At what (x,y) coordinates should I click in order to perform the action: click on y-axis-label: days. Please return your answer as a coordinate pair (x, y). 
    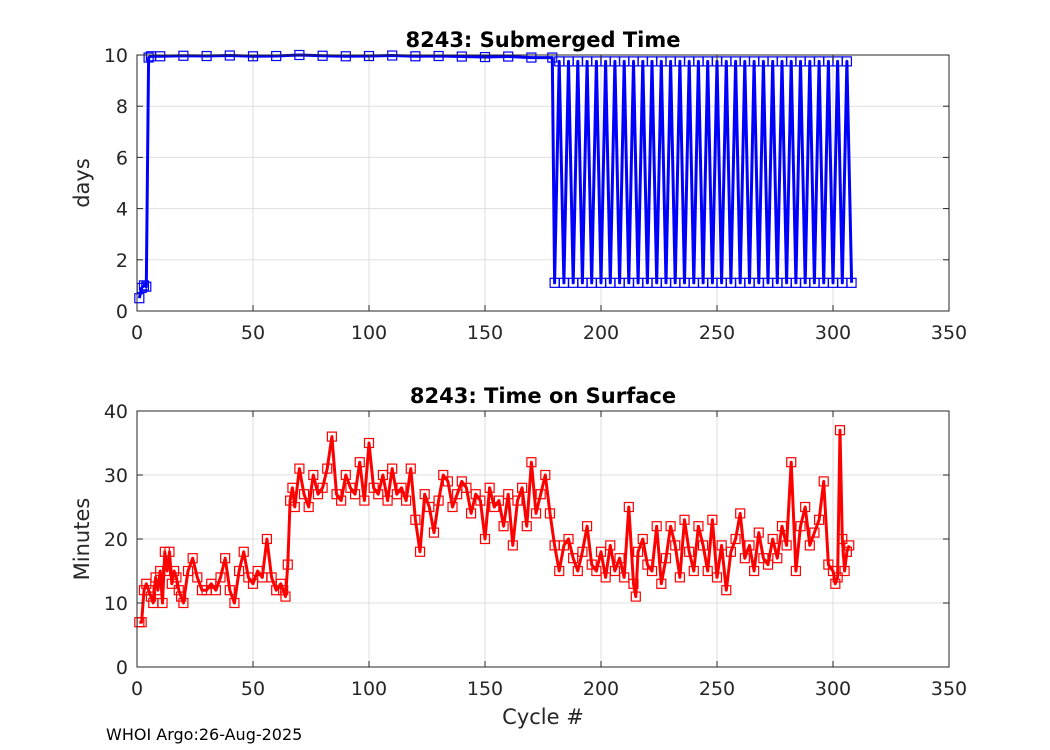
    Looking at the image, I should click on (82, 183).